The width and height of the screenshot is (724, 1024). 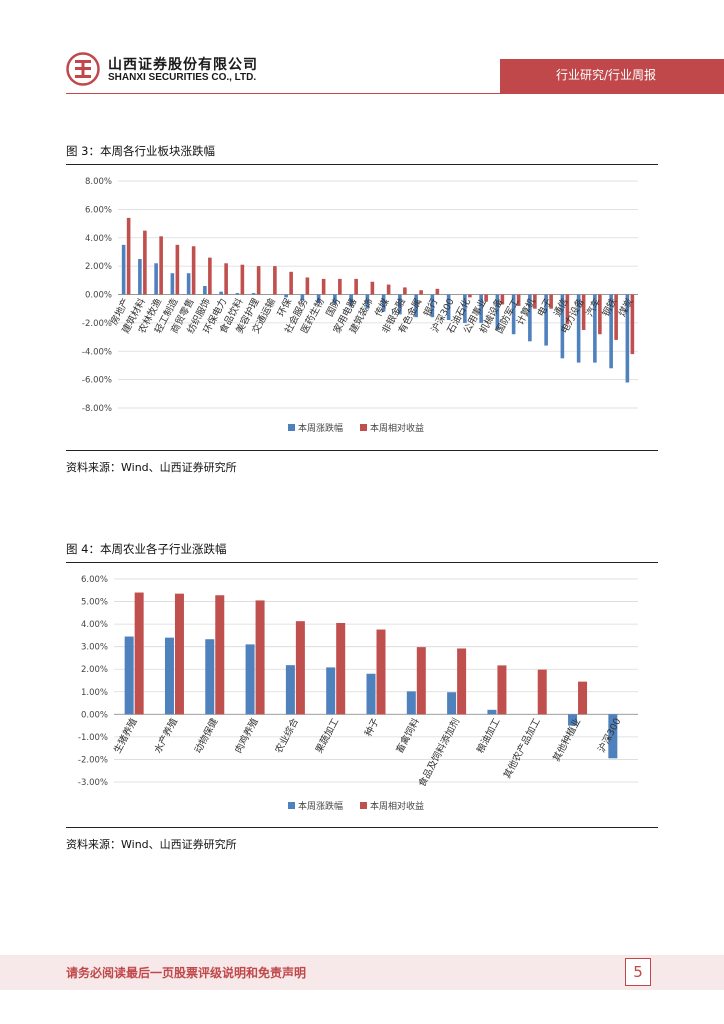 What do you see at coordinates (488, 736) in the screenshot?
I see `category-label: 粮油加工` at bounding box center [488, 736].